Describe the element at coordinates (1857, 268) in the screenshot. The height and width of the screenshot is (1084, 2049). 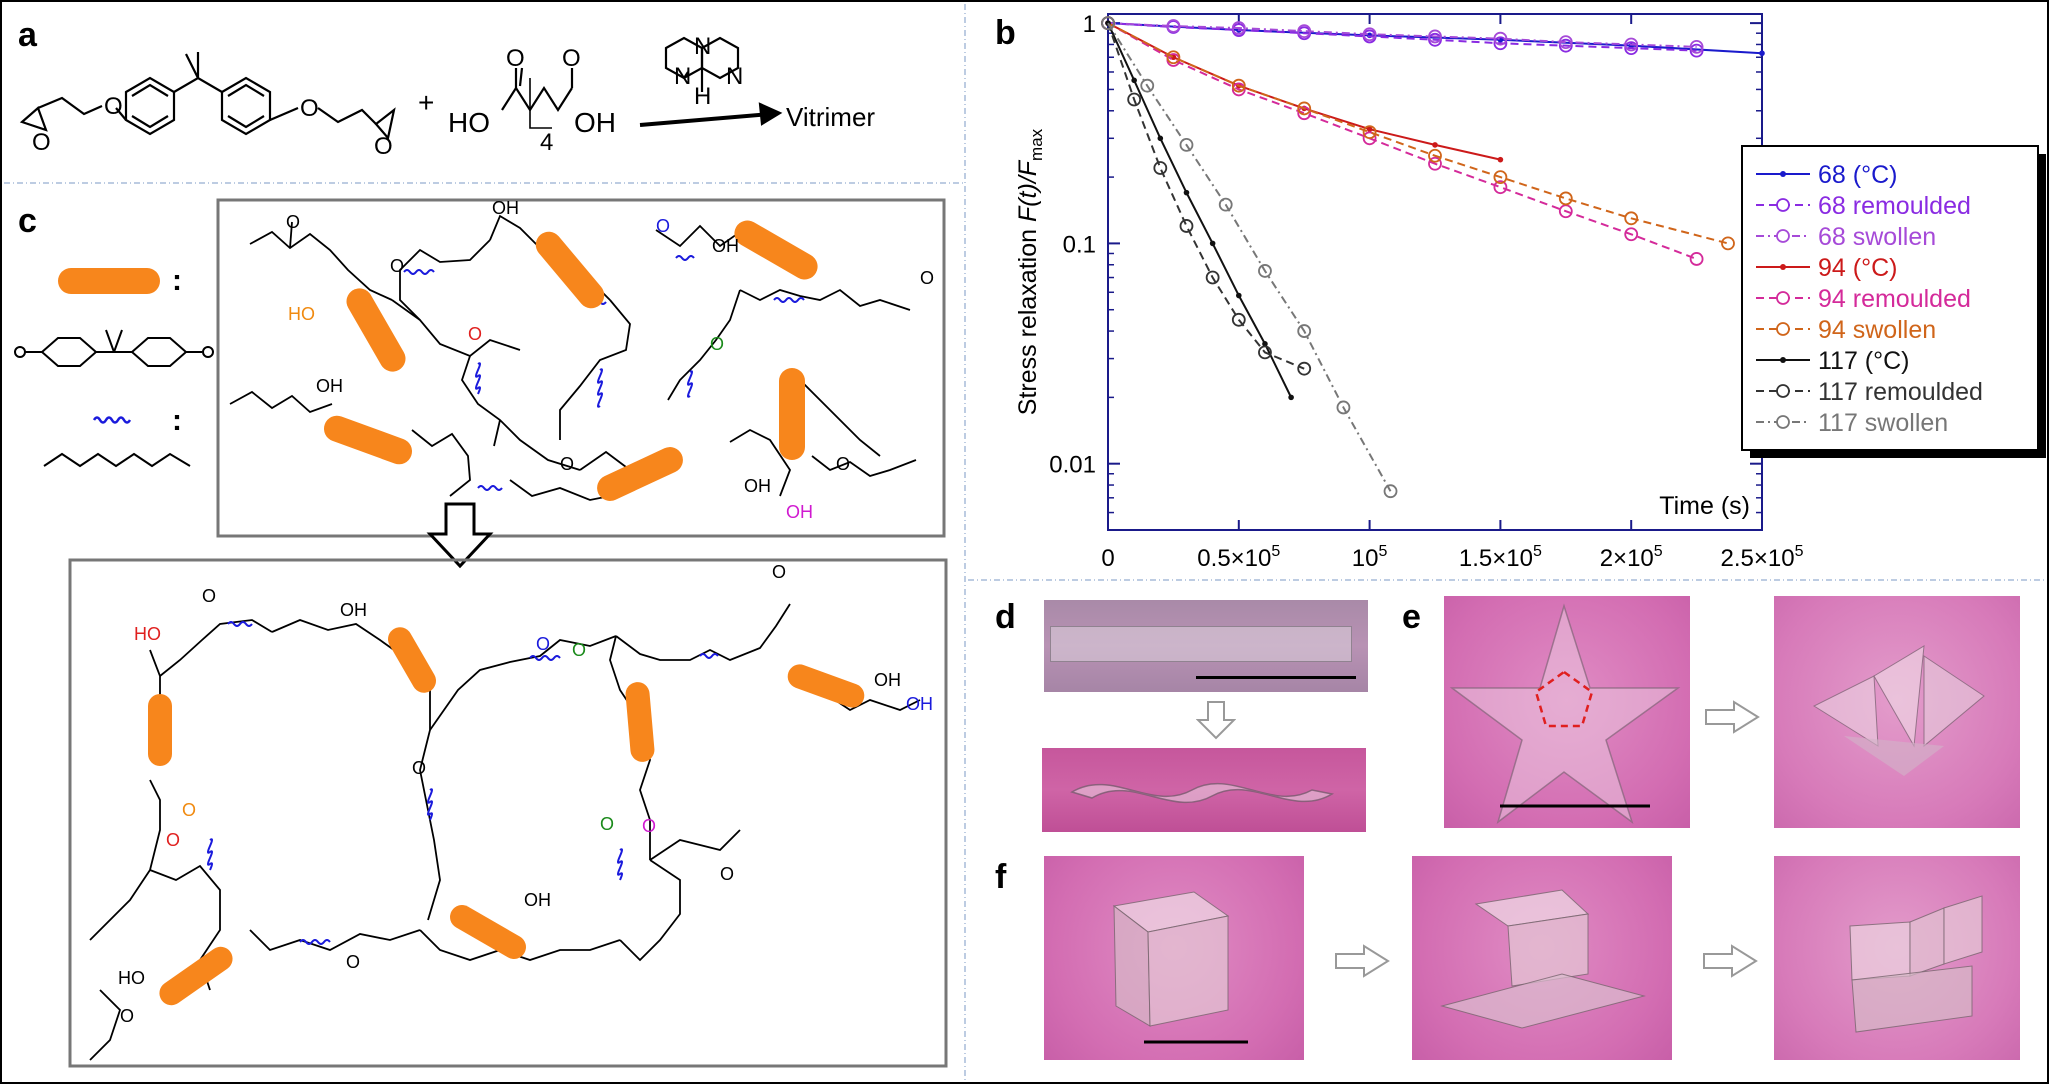
I see `legend-entry: 94 (°C)` at that location.